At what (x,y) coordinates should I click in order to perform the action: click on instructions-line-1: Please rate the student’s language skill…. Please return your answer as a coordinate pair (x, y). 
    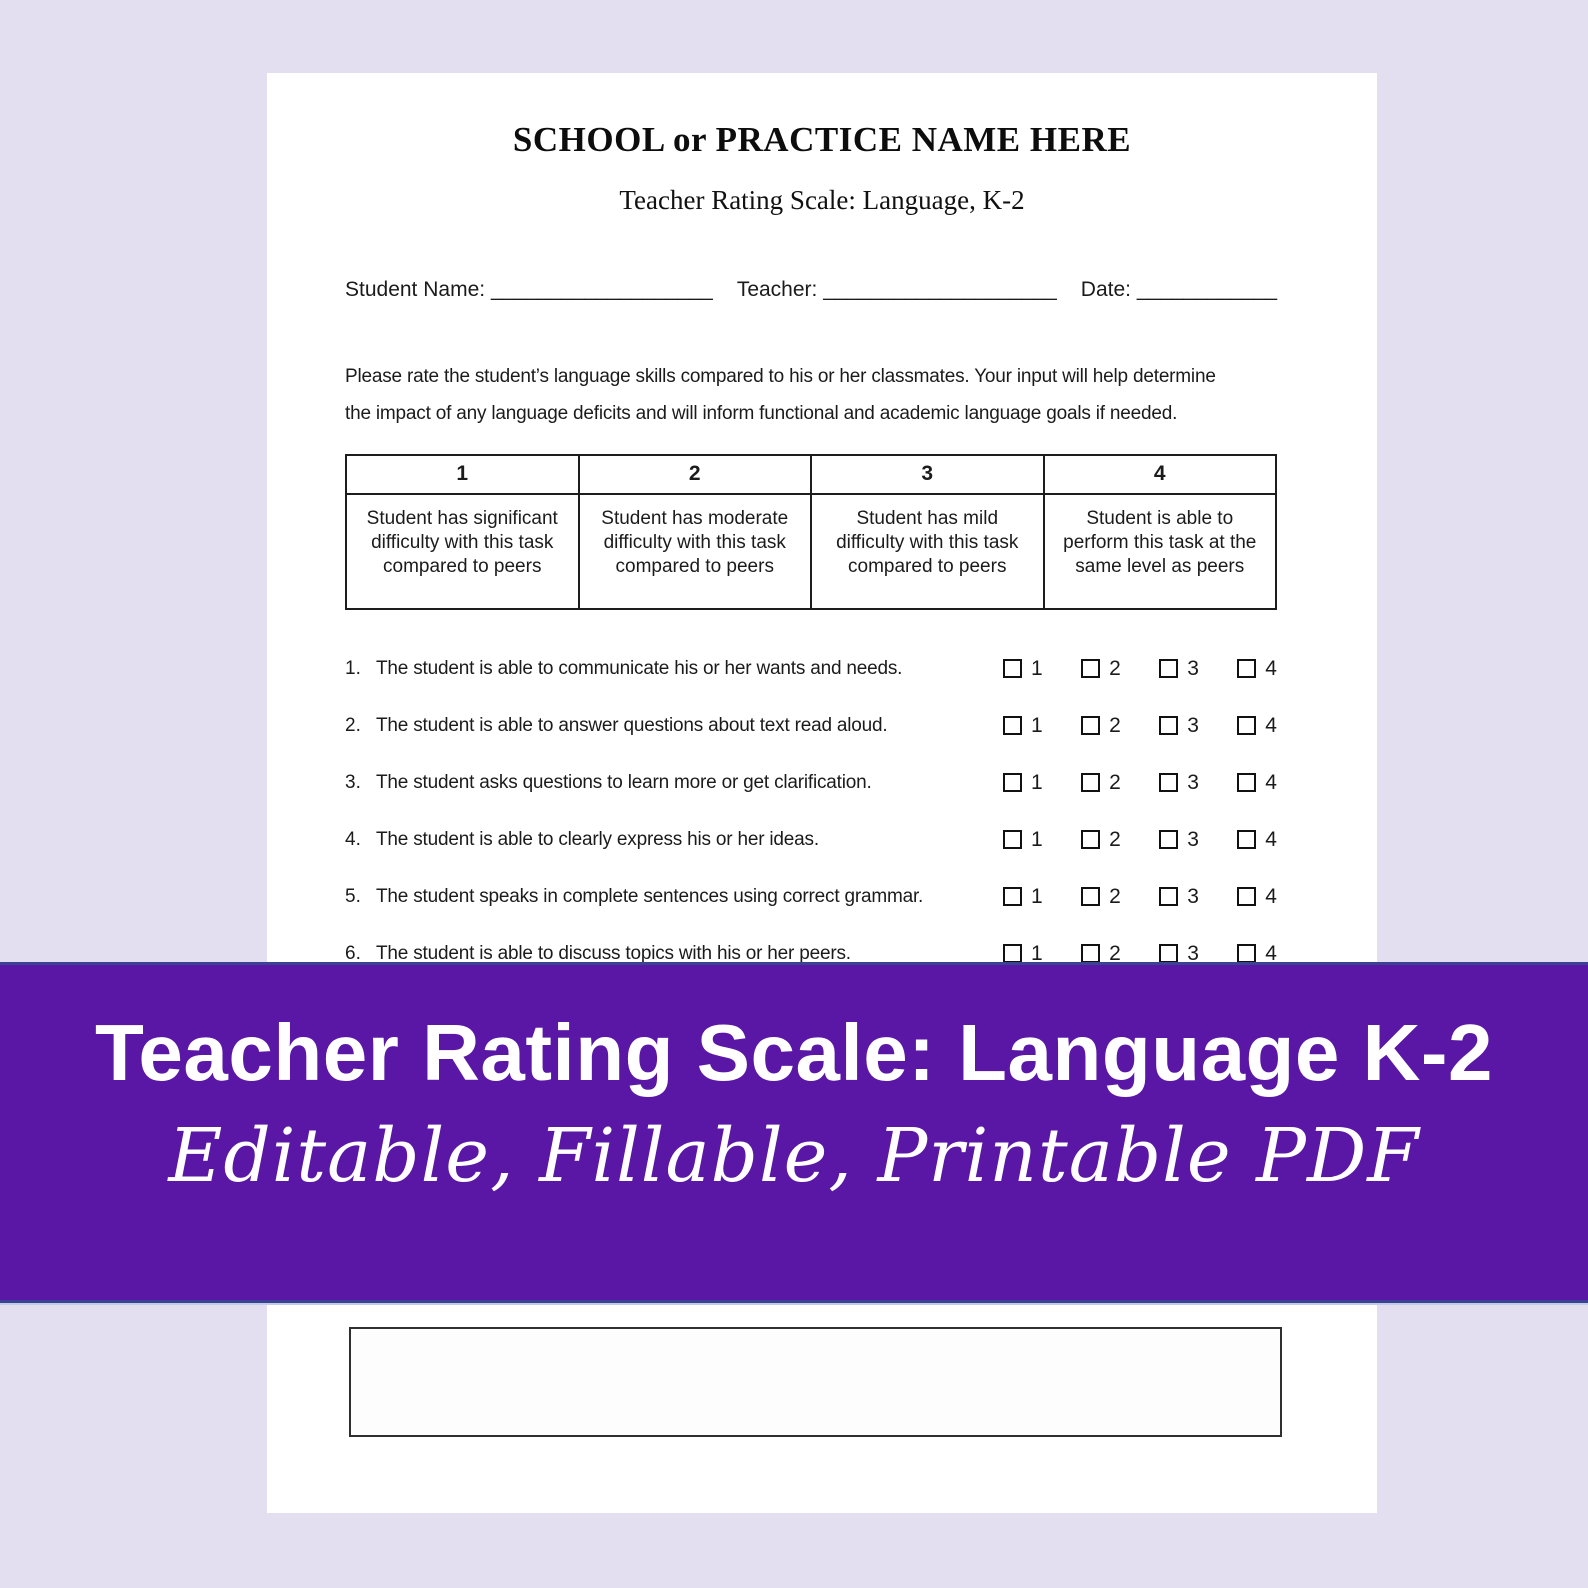
    Looking at the image, I should click on (780, 376).